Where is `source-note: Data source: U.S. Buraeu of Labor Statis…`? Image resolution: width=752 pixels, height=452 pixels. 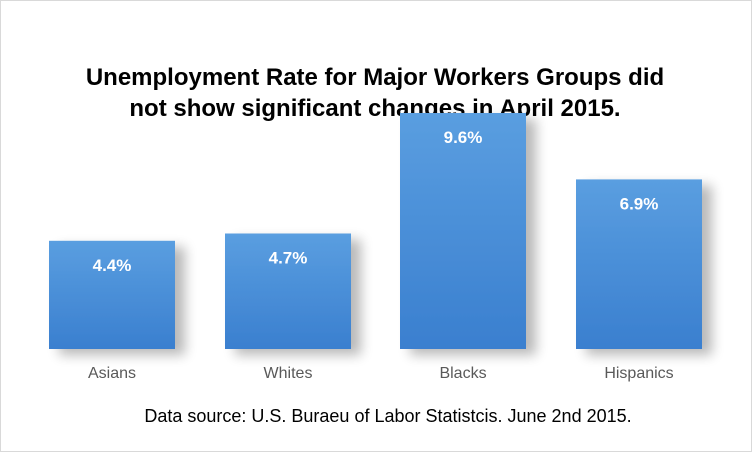
source-note: Data source: U.S. Buraeu of Labor Statis… is located at coordinates (388, 416).